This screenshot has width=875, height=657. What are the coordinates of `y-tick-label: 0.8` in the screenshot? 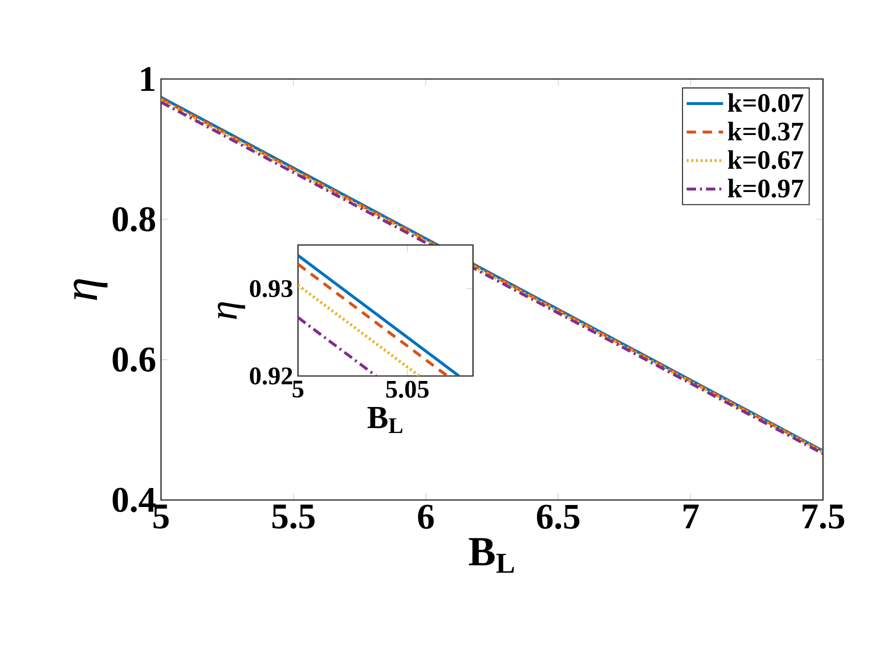 It's located at (134, 219).